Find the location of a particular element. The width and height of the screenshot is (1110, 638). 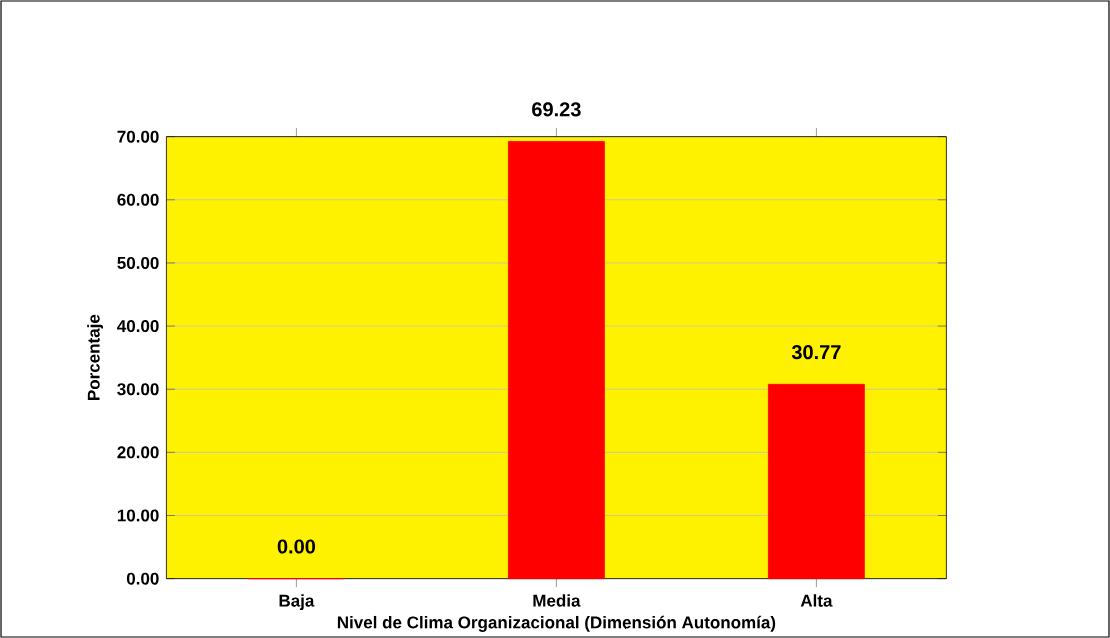

y-tick-label: 10.00 is located at coordinates (138, 515).